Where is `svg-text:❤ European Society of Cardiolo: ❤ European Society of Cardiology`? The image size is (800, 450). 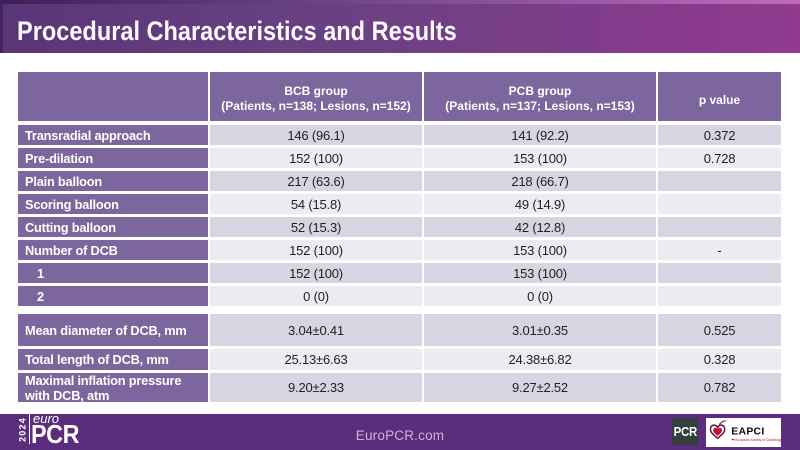
svg-text:❤ European Society of Cardiolo: ❤ European Society of Cardiology is located at coordinates (757, 440).